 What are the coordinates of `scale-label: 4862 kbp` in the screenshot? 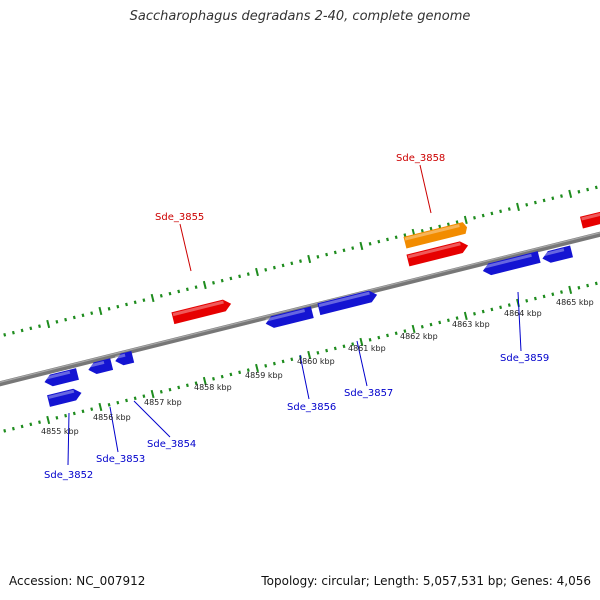 It's located at (419, 336).